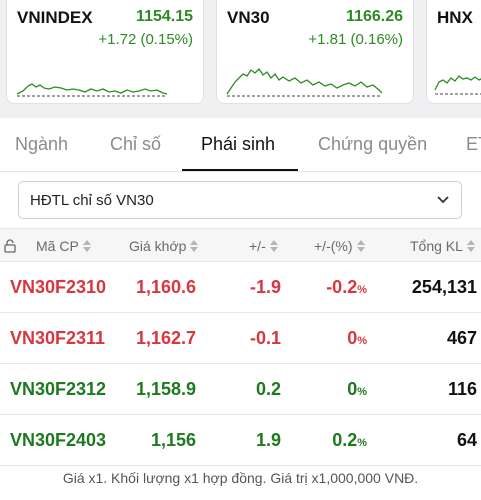 The width and height of the screenshot is (481, 500). What do you see at coordinates (158, 246) in the screenshot?
I see `header-price-label: Giá khớp` at bounding box center [158, 246].